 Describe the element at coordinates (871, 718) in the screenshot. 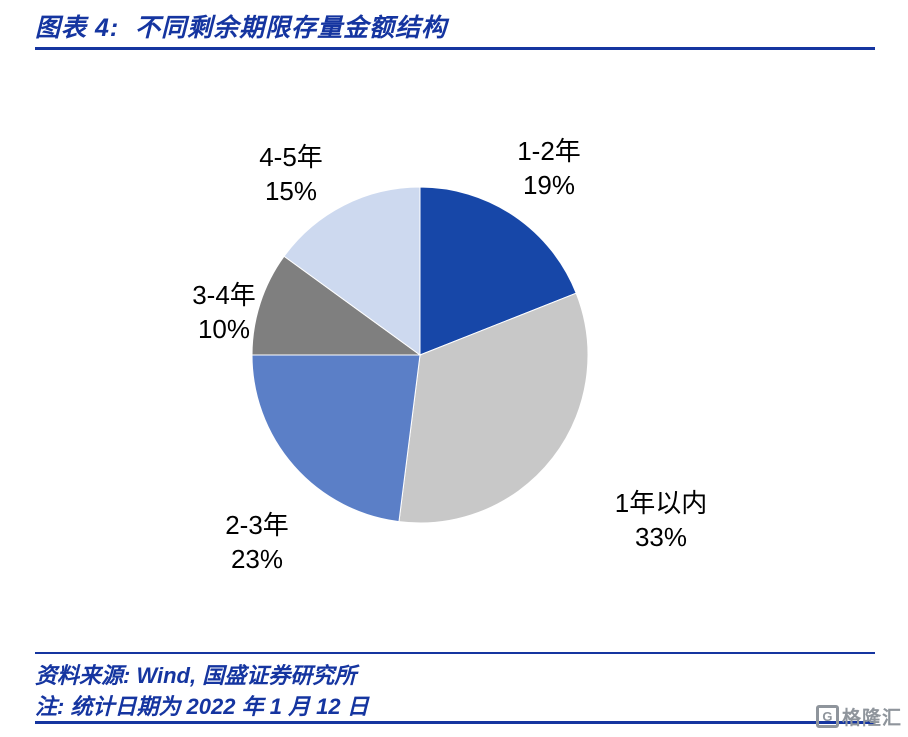

I see `gelonghui-watermark-text: 格隆汇` at that location.